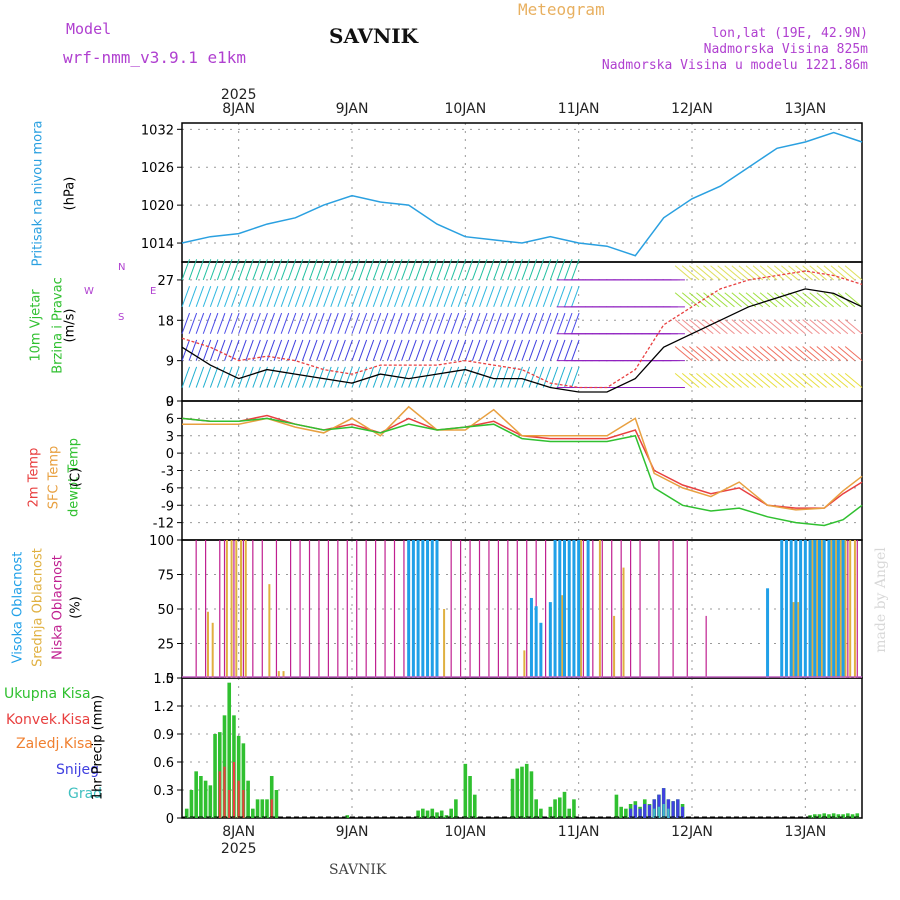 This screenshot has width=900, height=900. What do you see at coordinates (508, 468) in the screenshot?
I see `panel-3: -12 -9 -6 -3 0 3 6 9` at bounding box center [508, 468].